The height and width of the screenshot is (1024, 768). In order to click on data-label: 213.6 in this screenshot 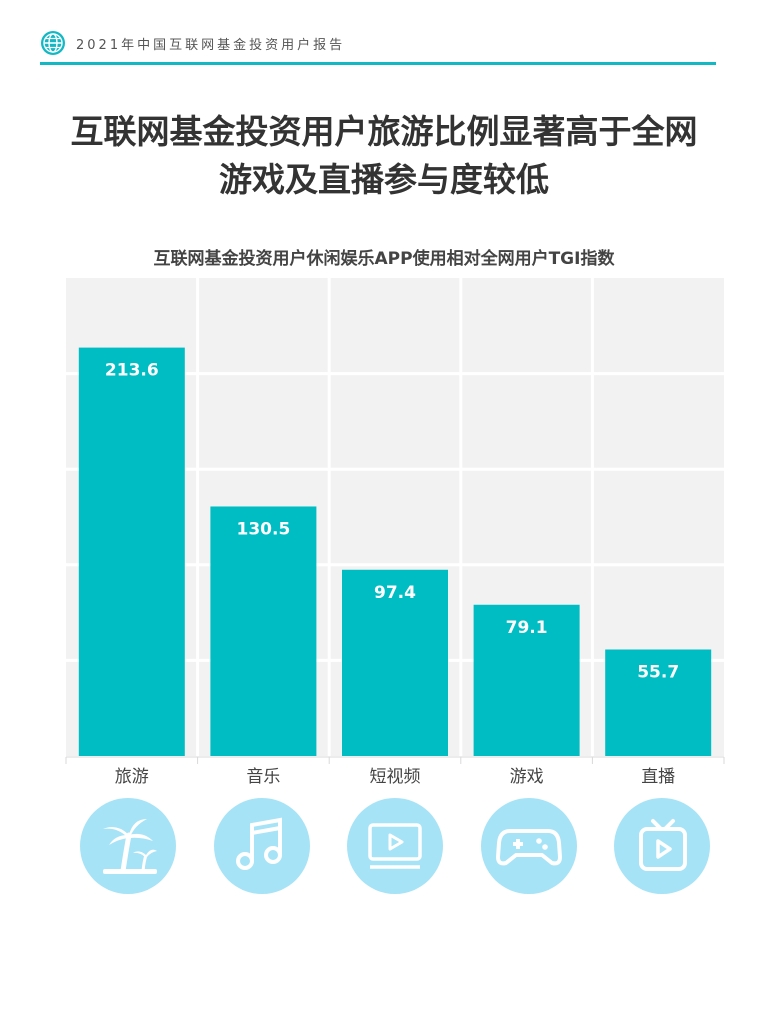, I will do `click(132, 371)`.